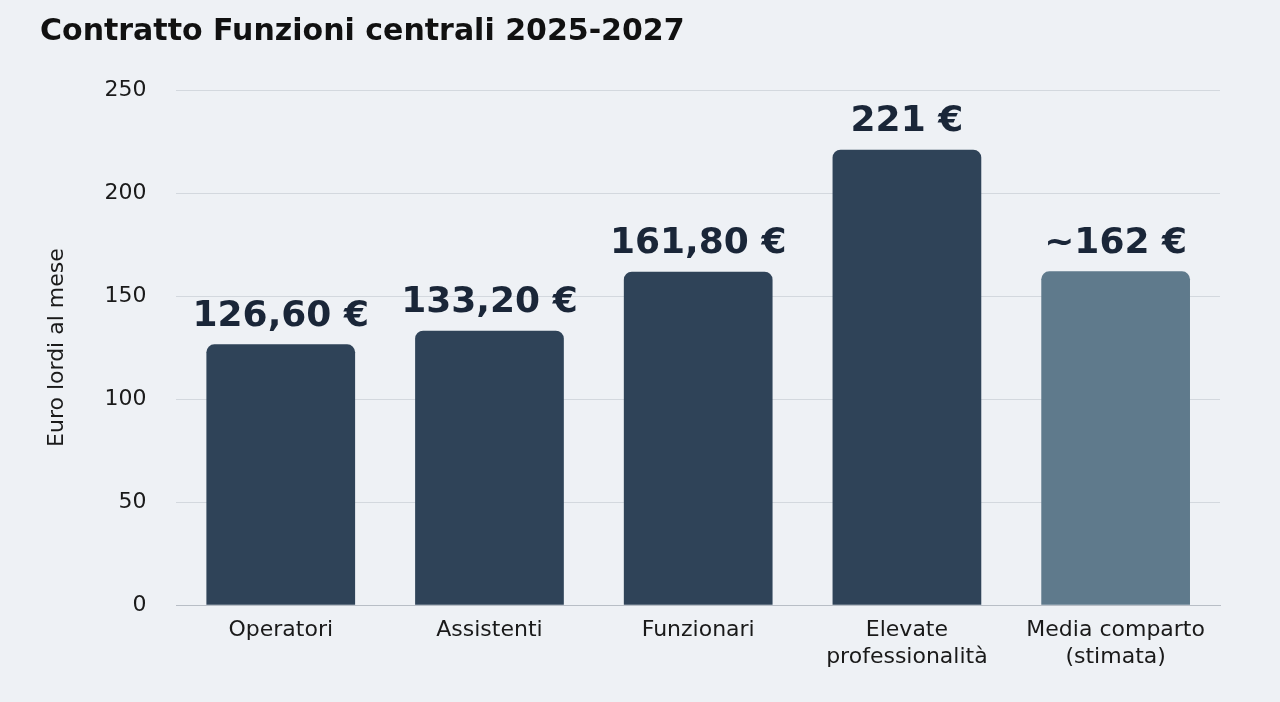 The width and height of the screenshot is (1280, 702). Describe the element at coordinates (139, 603) in the screenshot. I see `y-tick-label: 0` at that location.